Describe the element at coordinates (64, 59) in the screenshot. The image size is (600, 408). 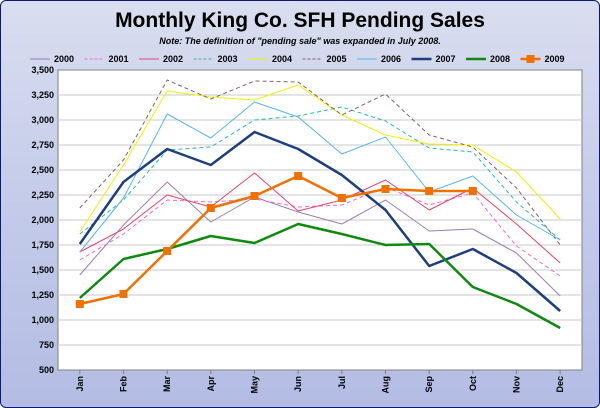
I see `legend-label-2000: 2000` at that location.